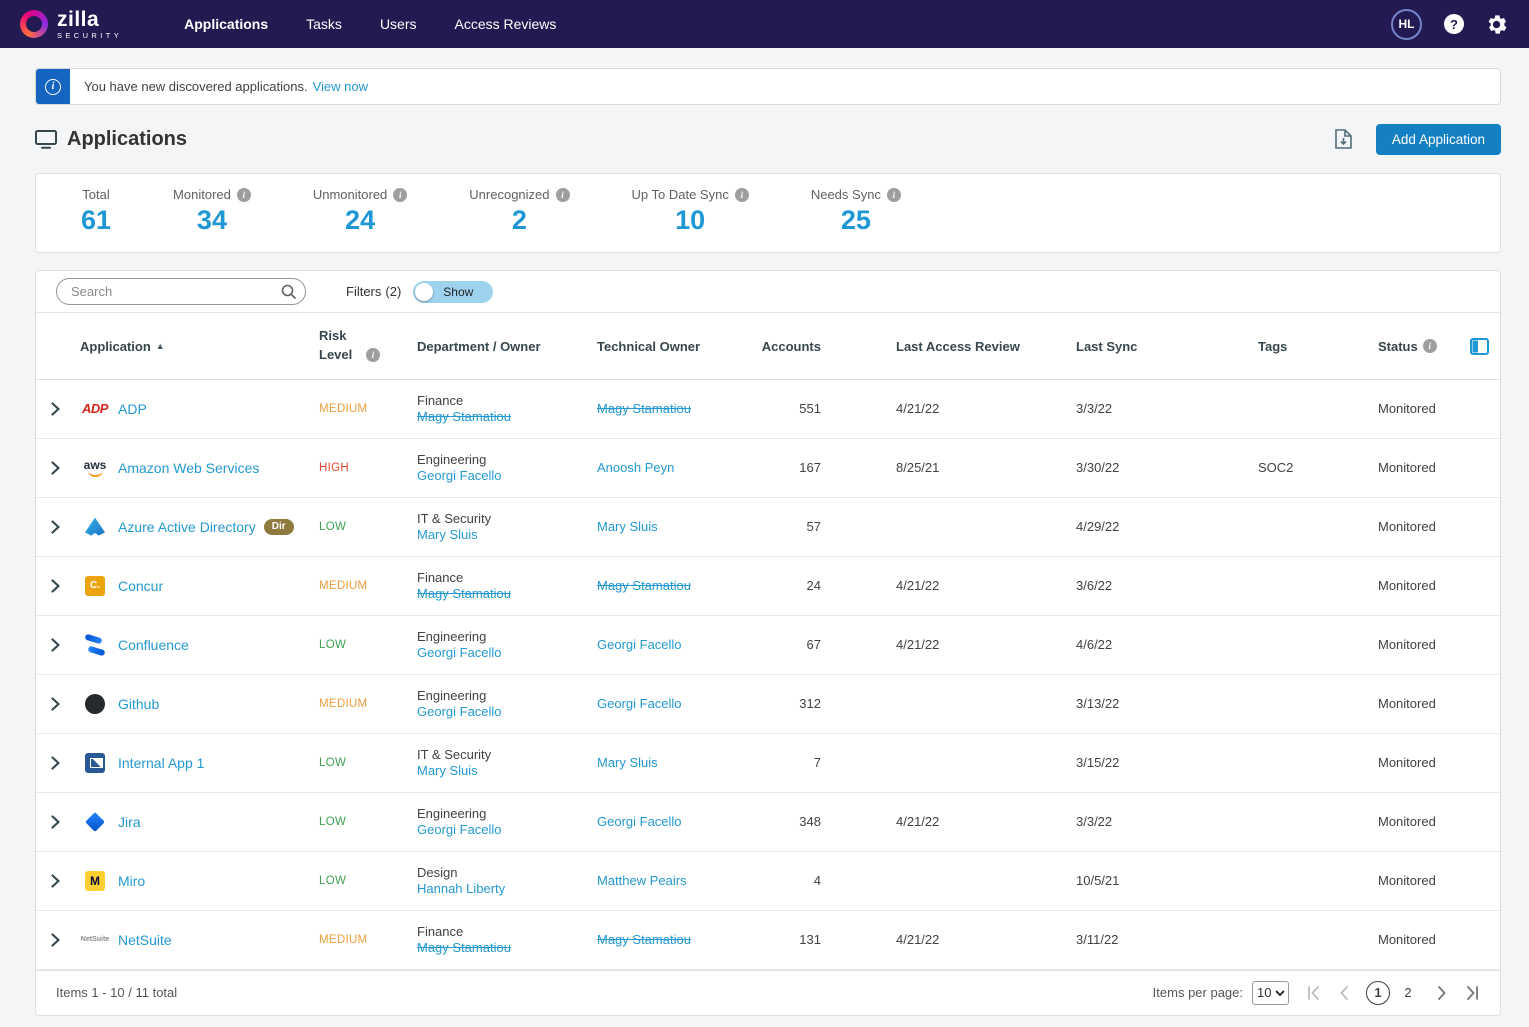 The height and width of the screenshot is (1027, 1529). I want to click on col-risk-level-label: Risk Level, so click(336, 345).